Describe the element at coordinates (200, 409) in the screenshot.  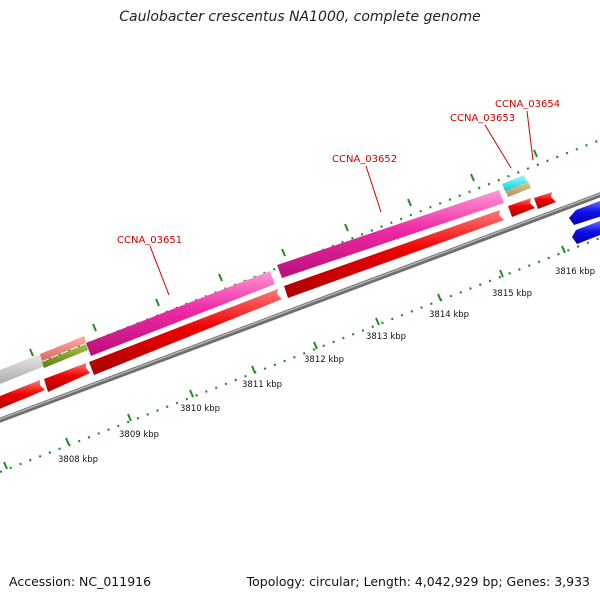
I see `kbp-label: 3810 kbp` at that location.